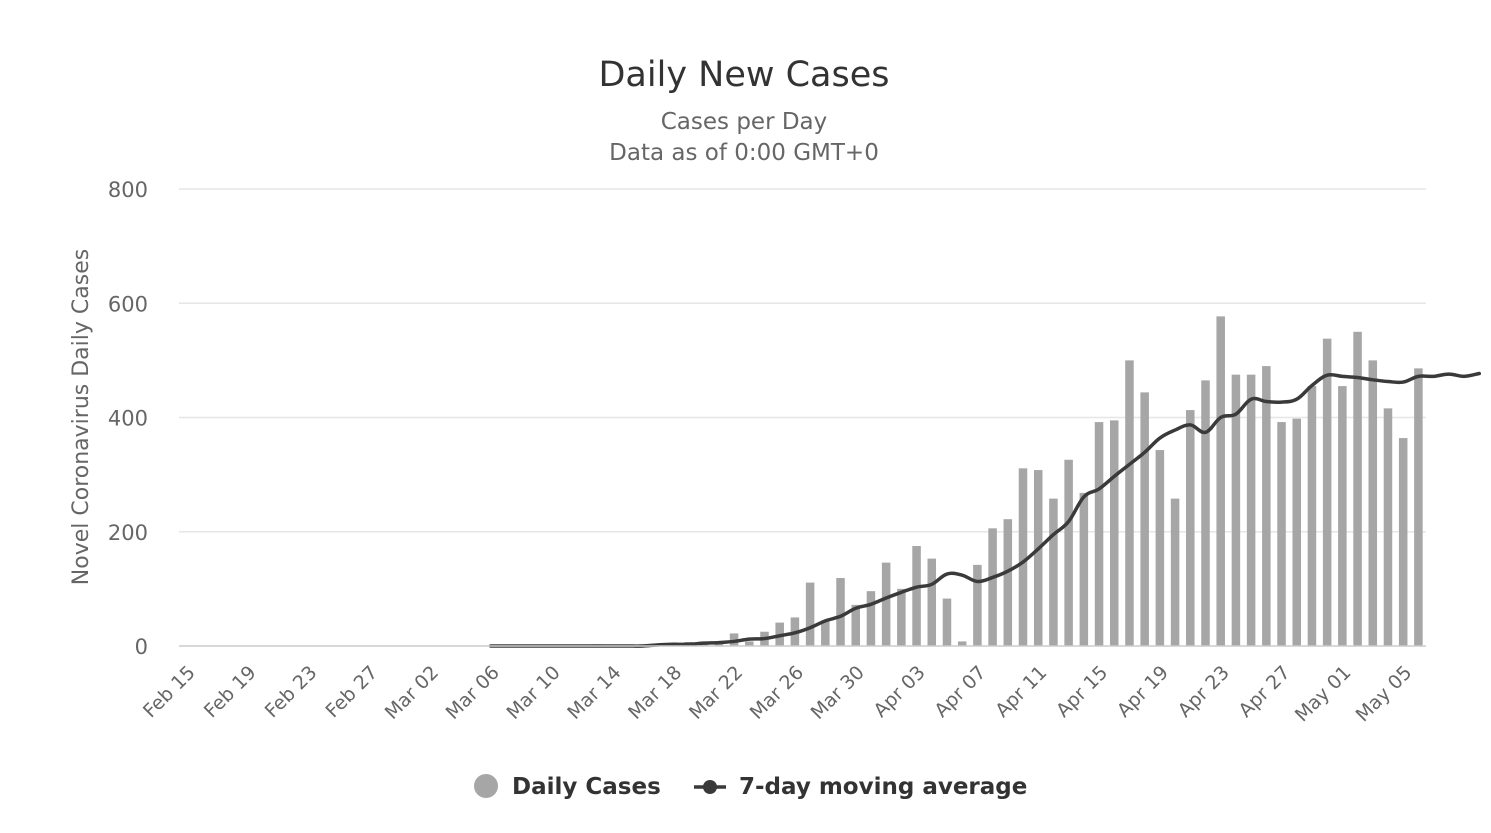 Image resolution: width=1491 pixels, height=833 pixels. Describe the element at coordinates (777, 693) in the screenshot. I see `x-tick-label: Mar 26` at that location.